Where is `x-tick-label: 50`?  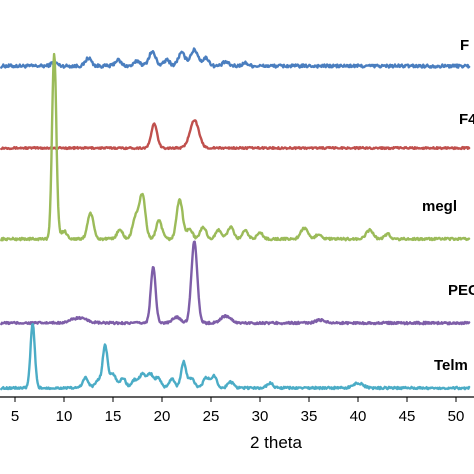 x-tick-label: 50 is located at coordinates (456, 416).